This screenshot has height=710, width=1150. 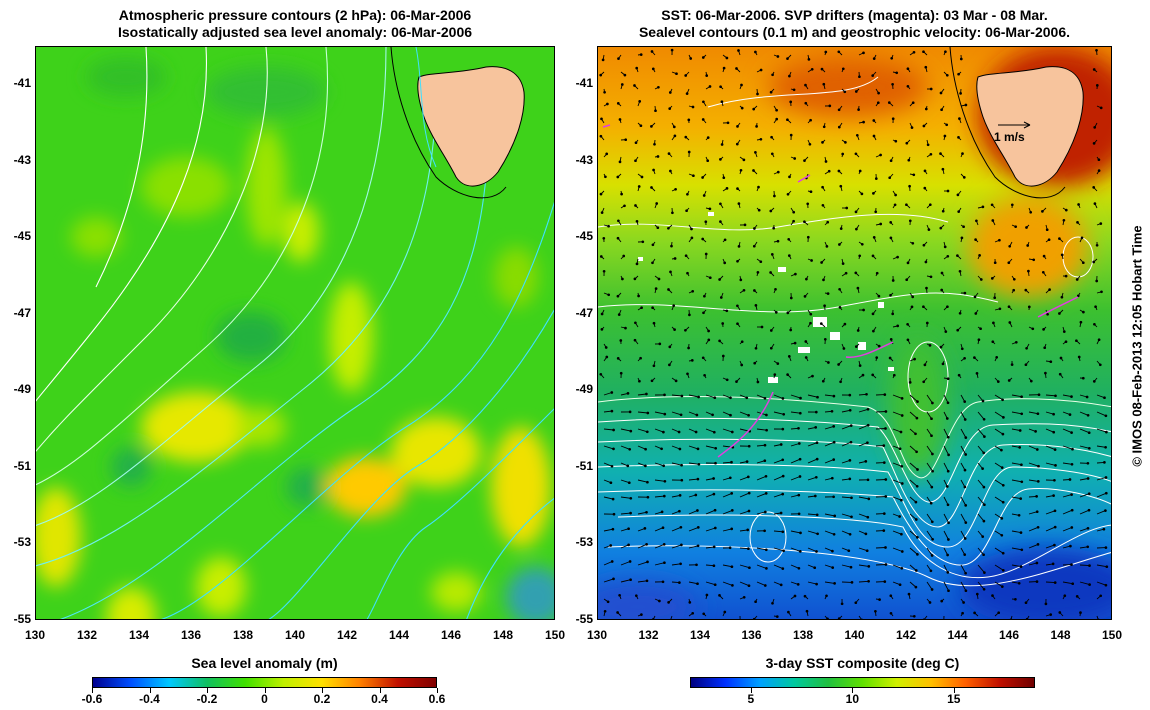 I want to click on velocity-scale-arrowhead, so click(x=1027, y=125).